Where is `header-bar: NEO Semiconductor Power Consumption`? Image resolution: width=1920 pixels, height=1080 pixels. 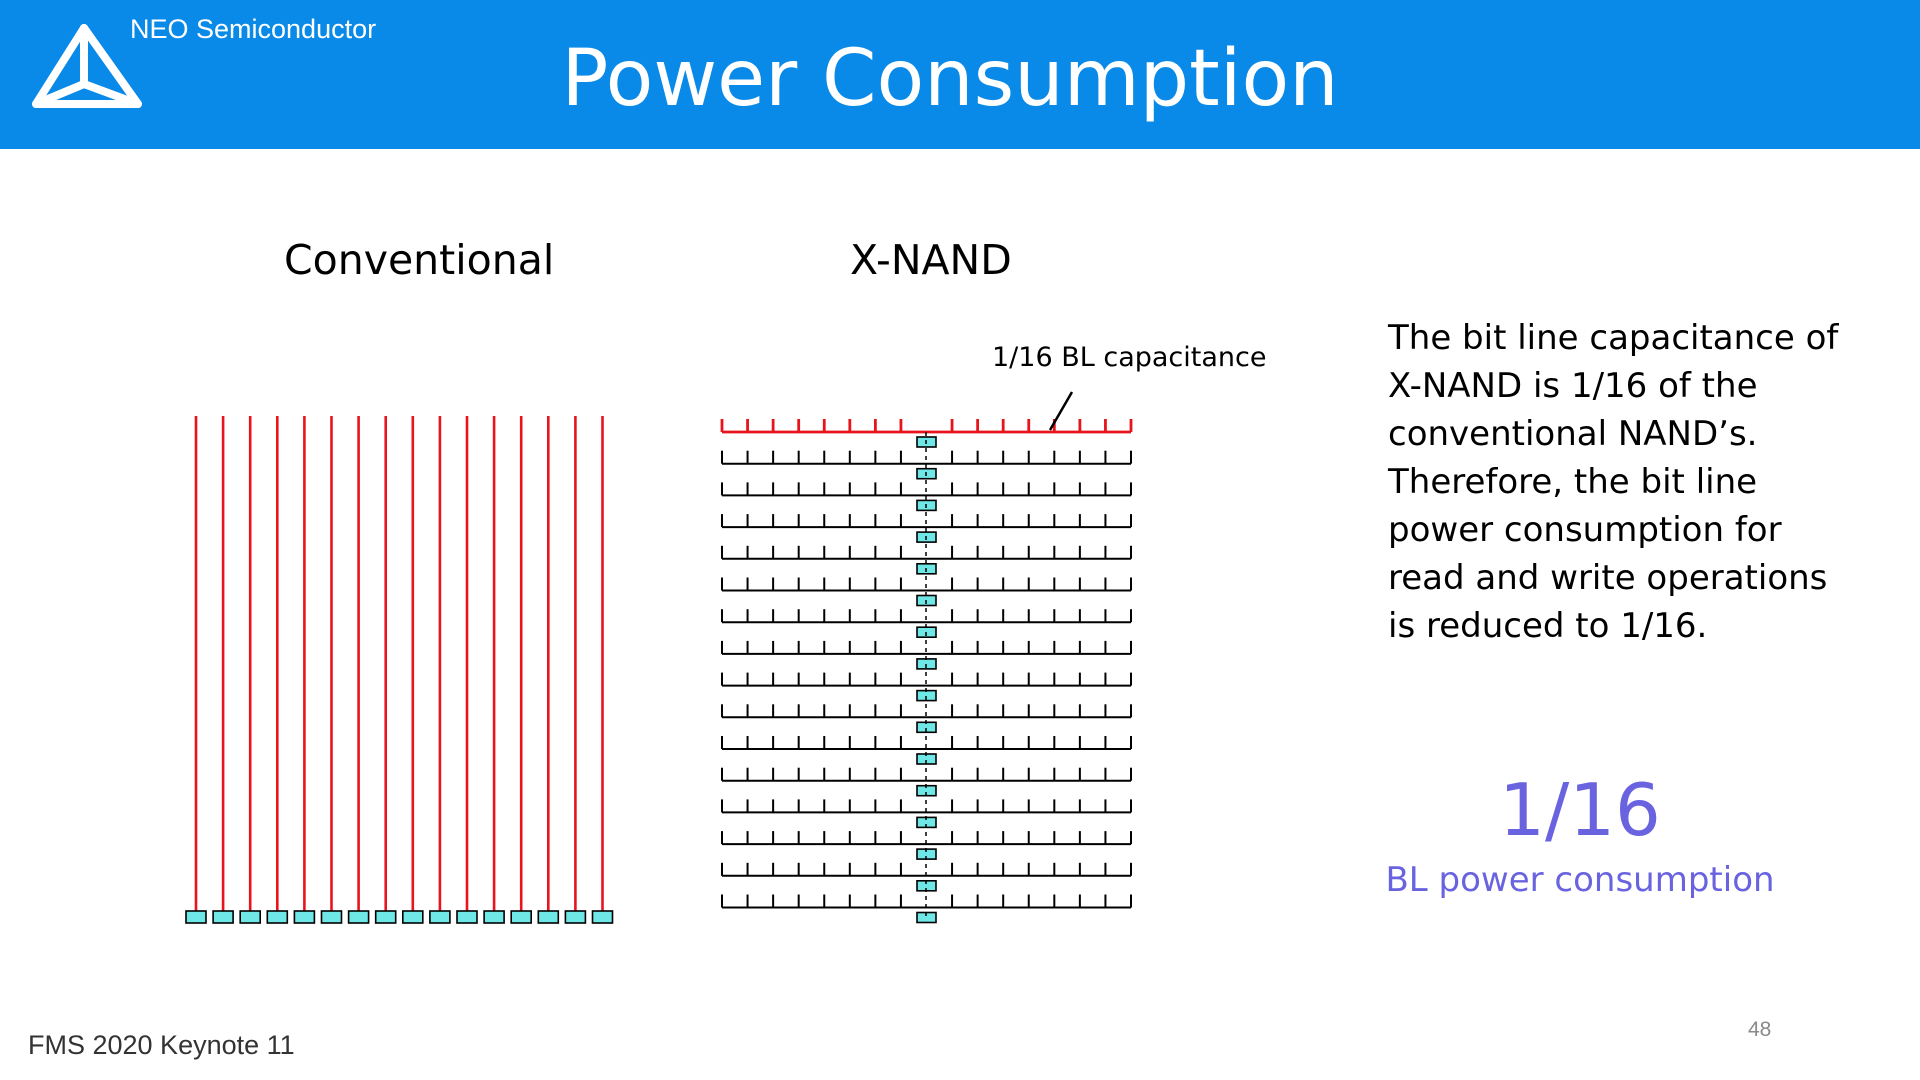 header-bar: NEO Semiconductor Power Consumption is located at coordinates (960, 74).